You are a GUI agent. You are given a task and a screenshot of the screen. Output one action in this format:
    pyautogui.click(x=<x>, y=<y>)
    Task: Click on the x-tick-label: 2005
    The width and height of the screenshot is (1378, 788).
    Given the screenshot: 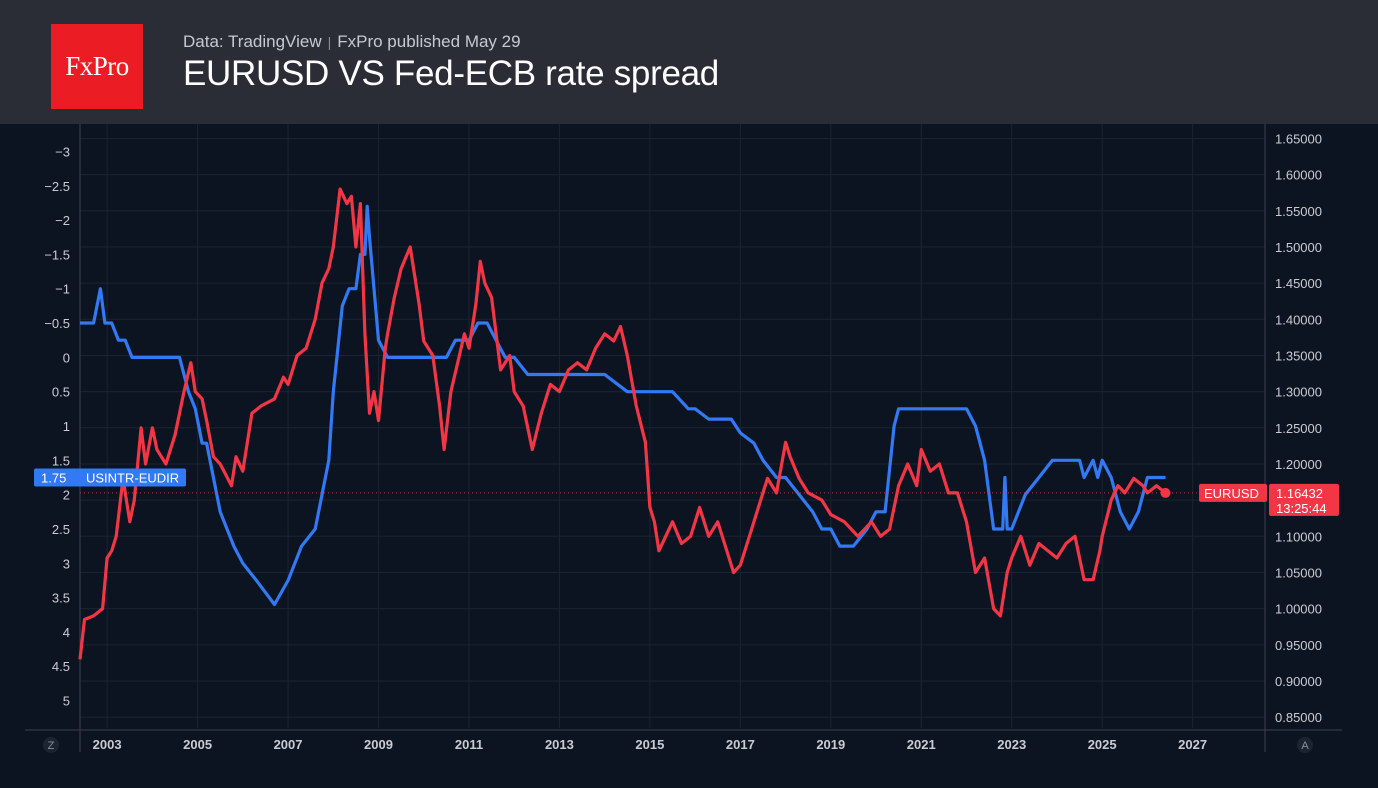 What is the action you would take?
    pyautogui.click(x=197, y=744)
    